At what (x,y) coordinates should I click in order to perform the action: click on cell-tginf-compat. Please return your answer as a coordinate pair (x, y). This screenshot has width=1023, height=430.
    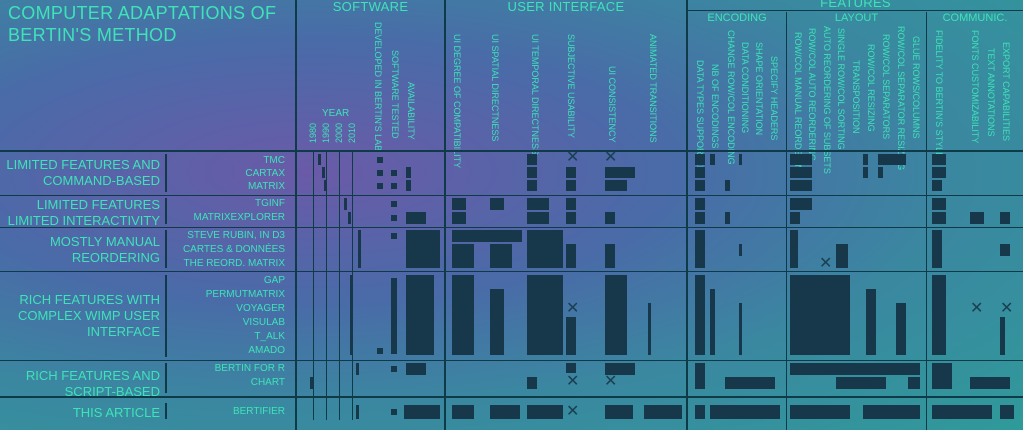
    Looking at the image, I should click on (459, 204).